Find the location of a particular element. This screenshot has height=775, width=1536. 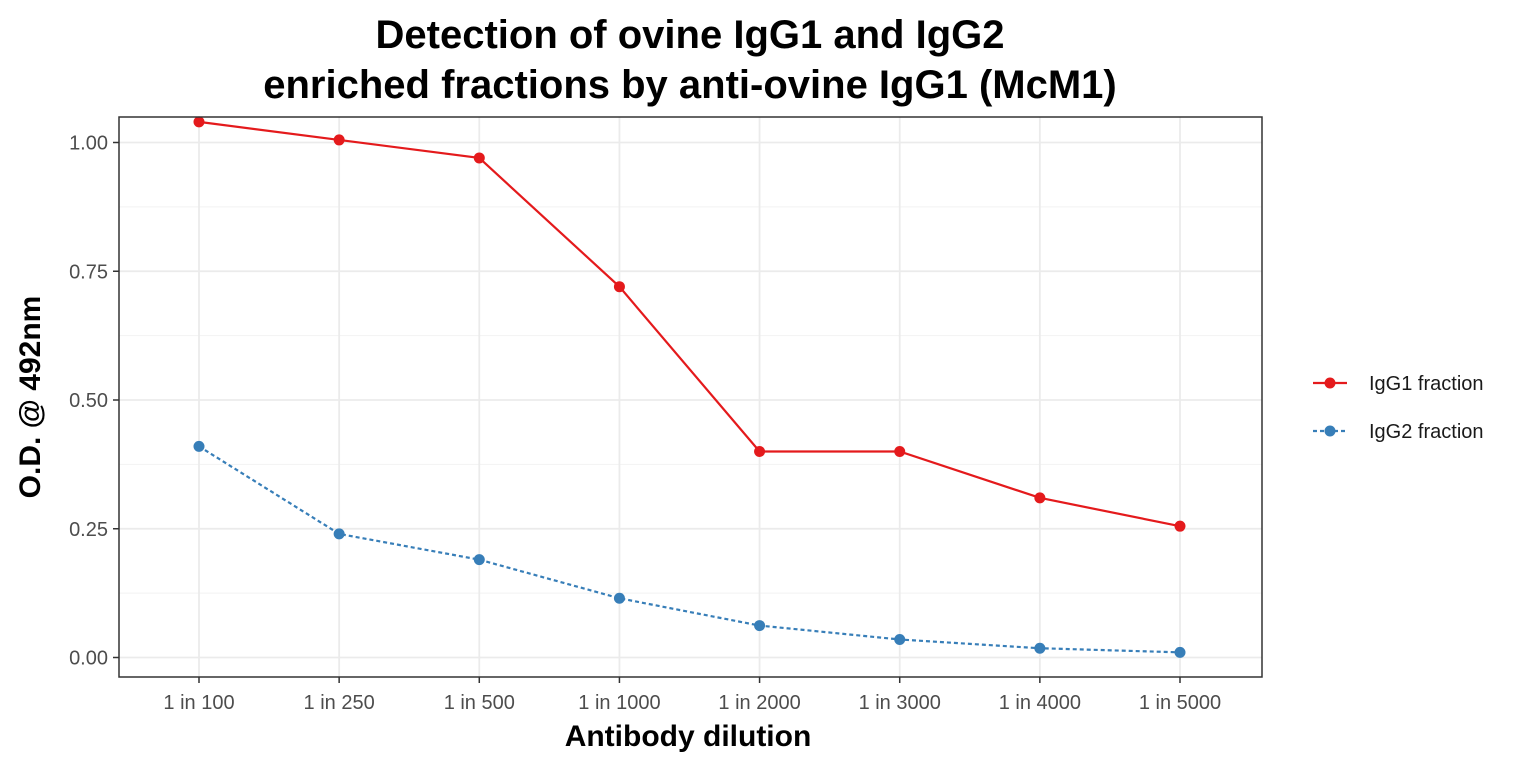

y-tick-label: 0.25 is located at coordinates (88, 530).